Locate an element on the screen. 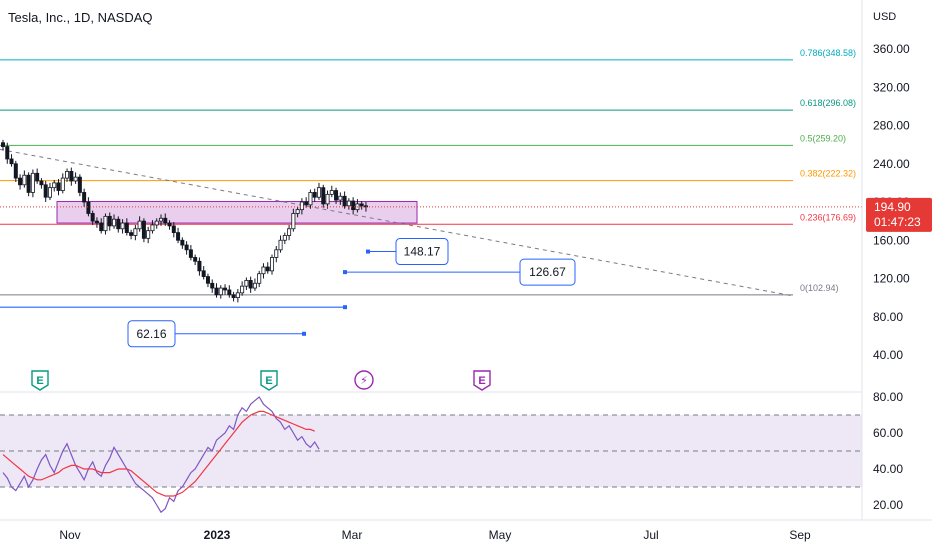  price-label-text: 148.17 is located at coordinates (422, 252).